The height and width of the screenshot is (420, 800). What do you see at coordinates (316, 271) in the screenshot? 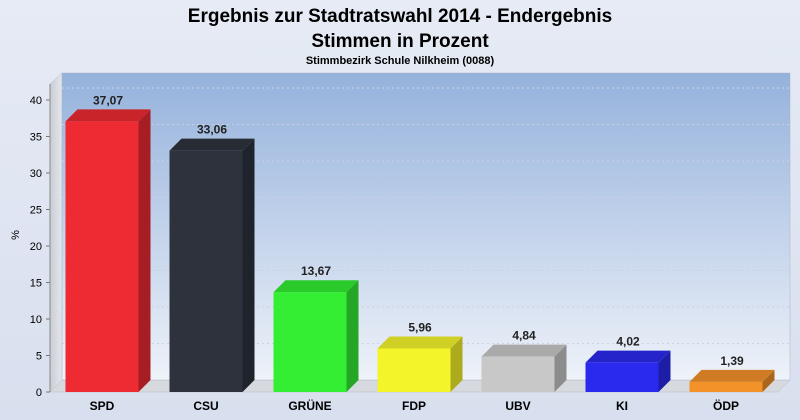
I see `value-label: 13,67` at bounding box center [316, 271].